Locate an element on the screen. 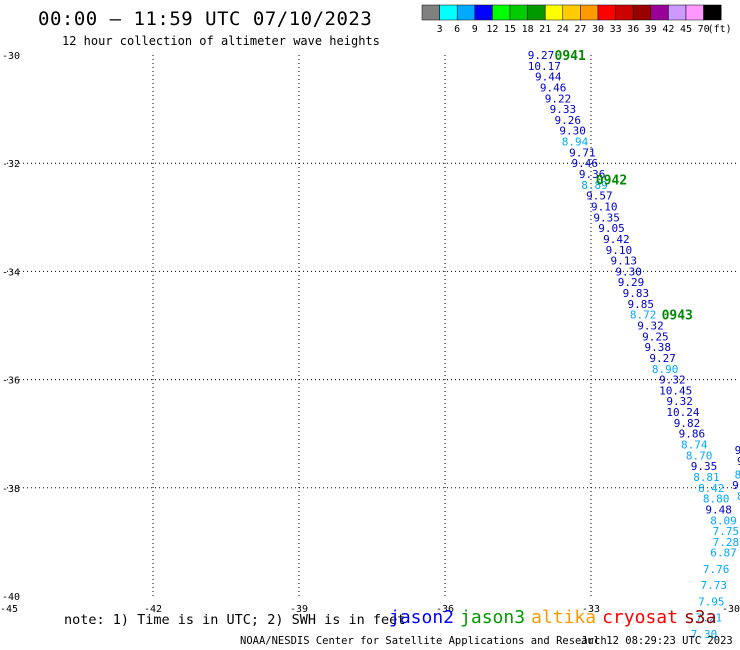 The height and width of the screenshot is (650, 740). lat-tick-label: -32 is located at coordinates (11, 164).